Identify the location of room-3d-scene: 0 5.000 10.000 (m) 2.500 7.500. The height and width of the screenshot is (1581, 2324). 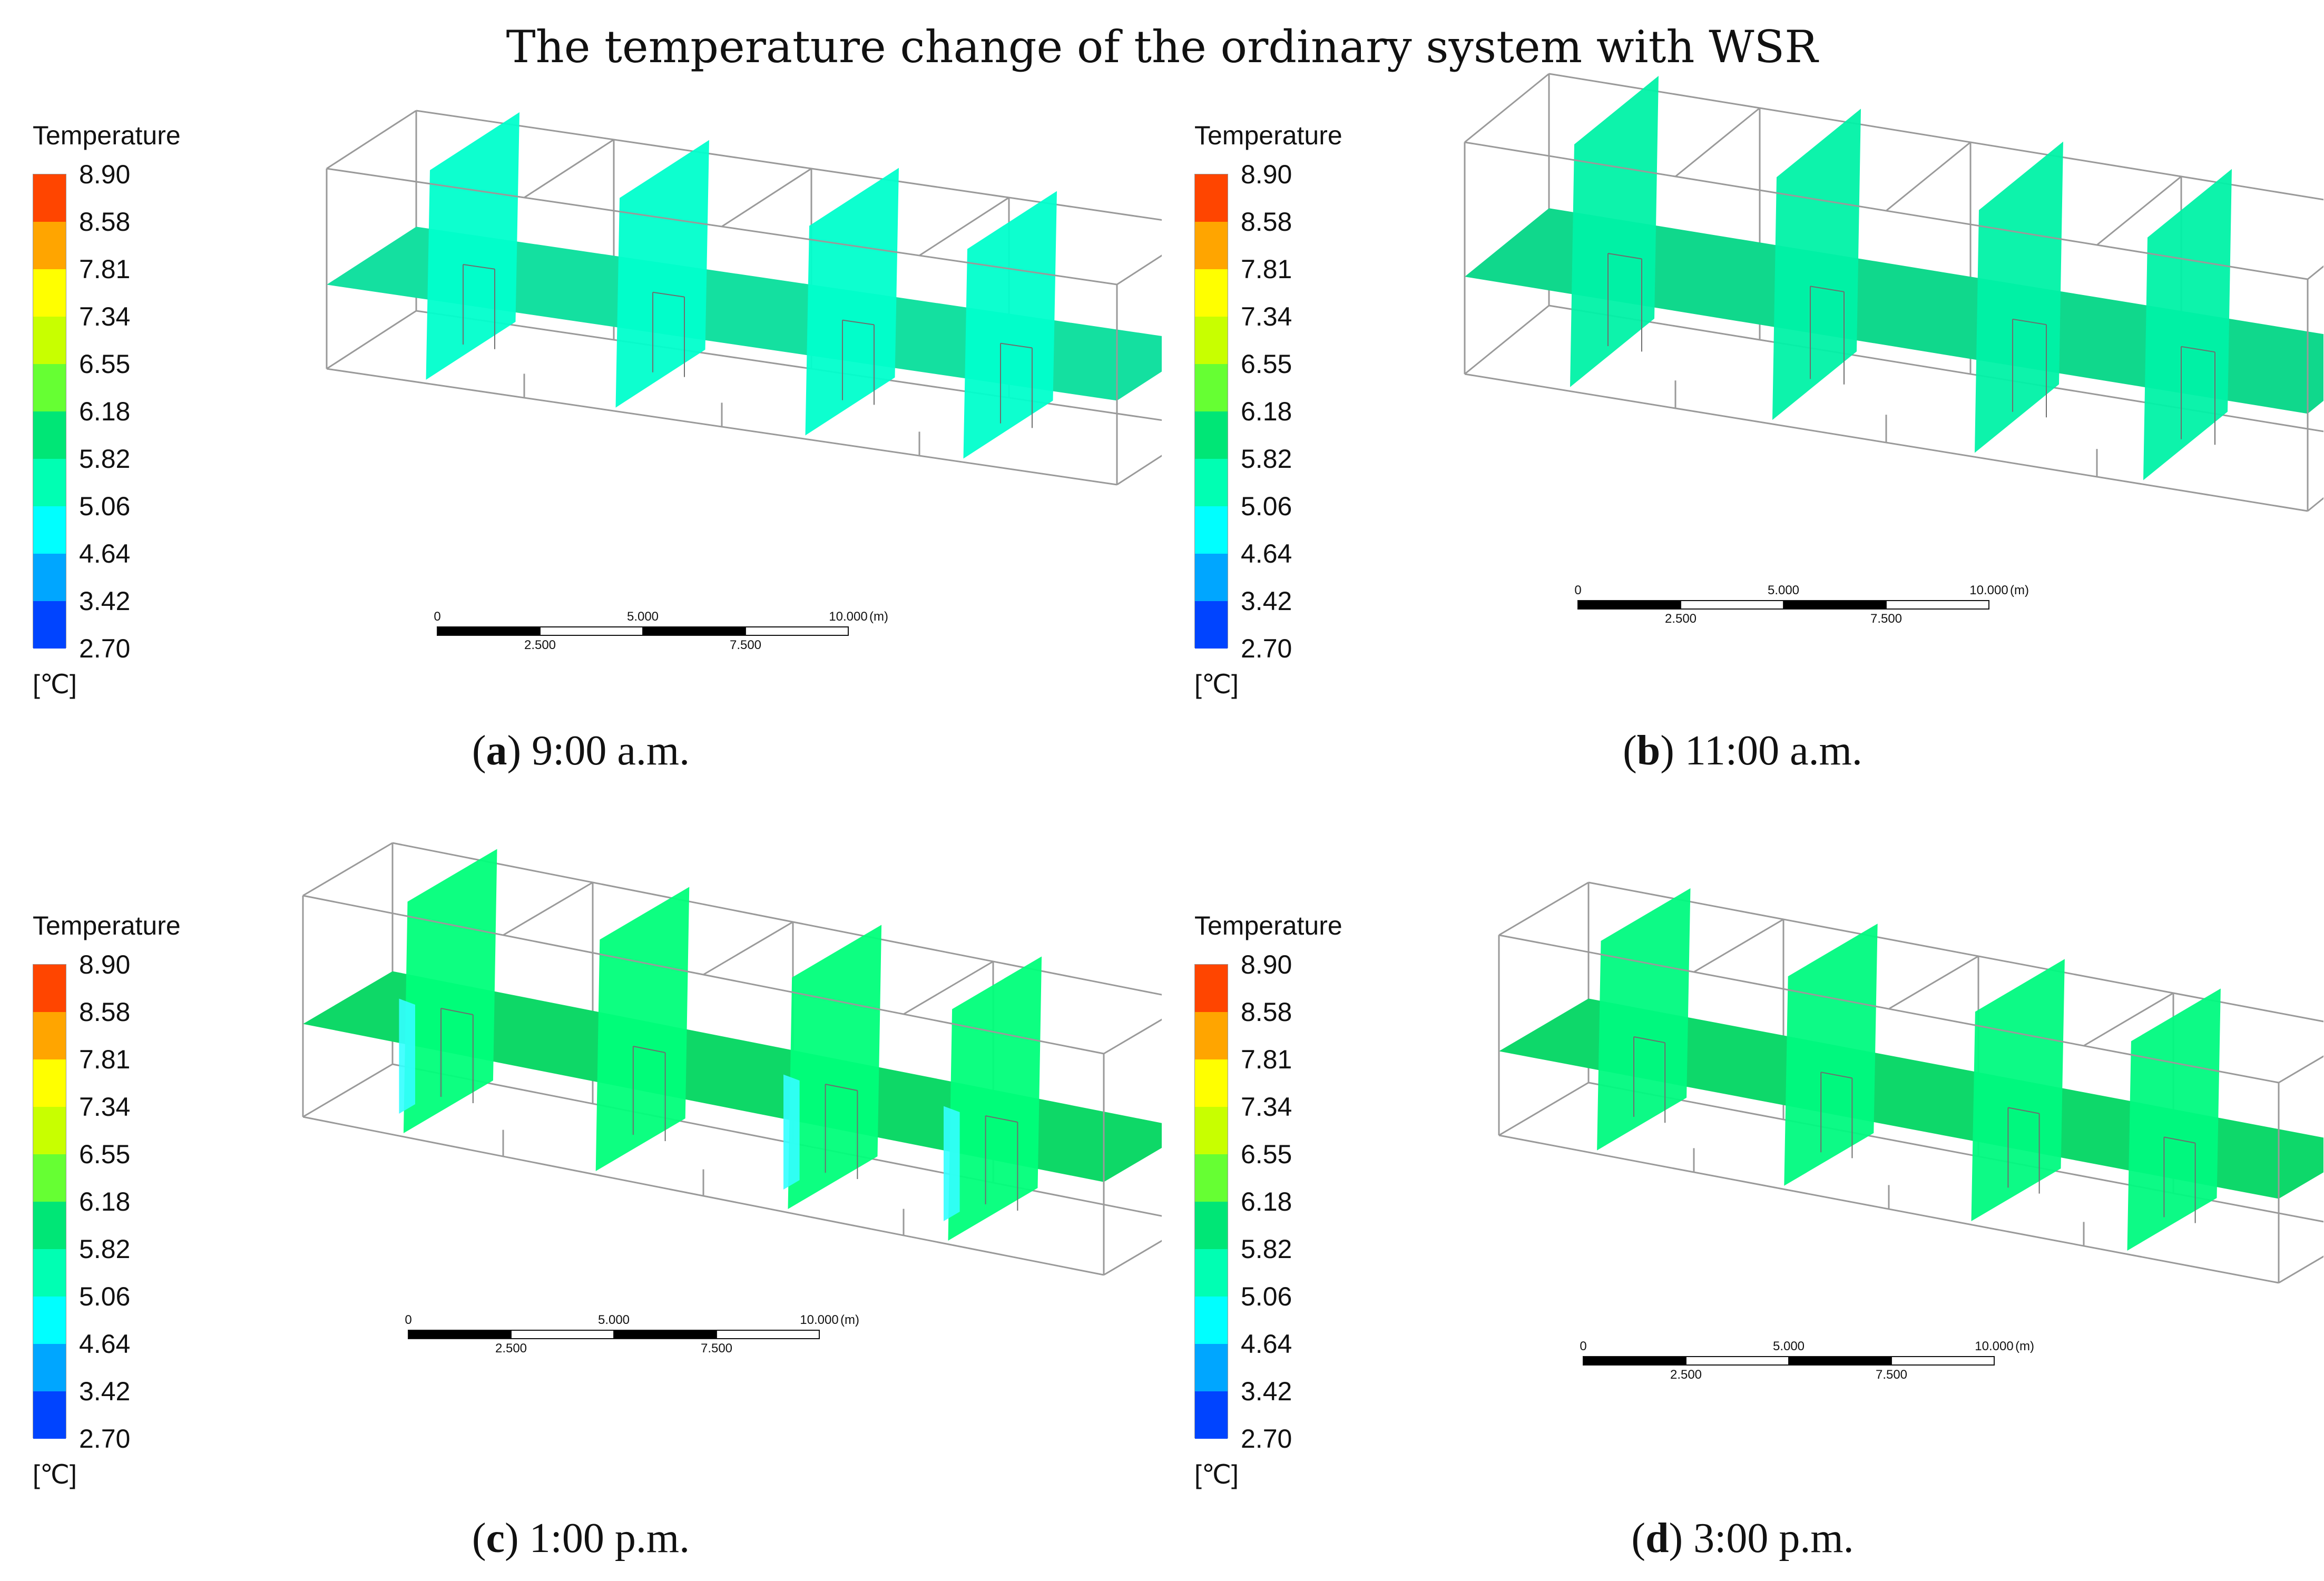
(1910, 1132).